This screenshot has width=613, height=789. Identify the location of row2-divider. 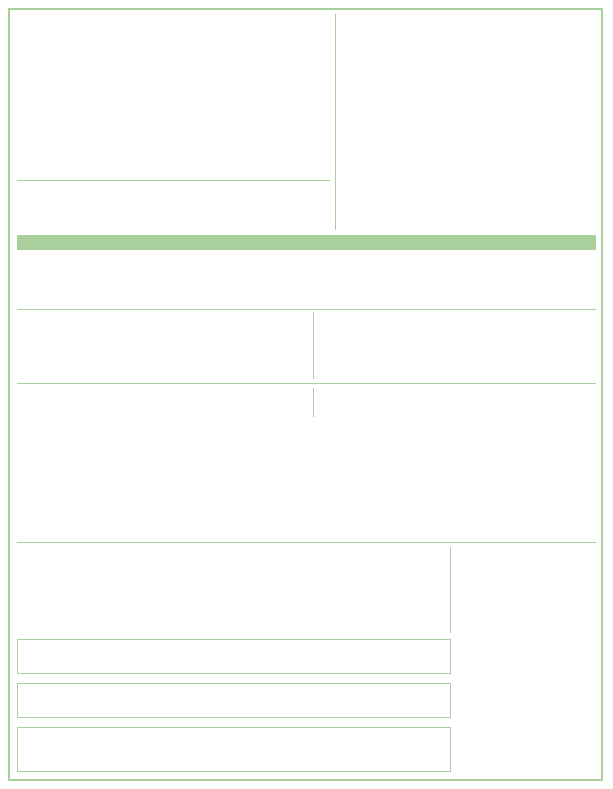
(313, 345).